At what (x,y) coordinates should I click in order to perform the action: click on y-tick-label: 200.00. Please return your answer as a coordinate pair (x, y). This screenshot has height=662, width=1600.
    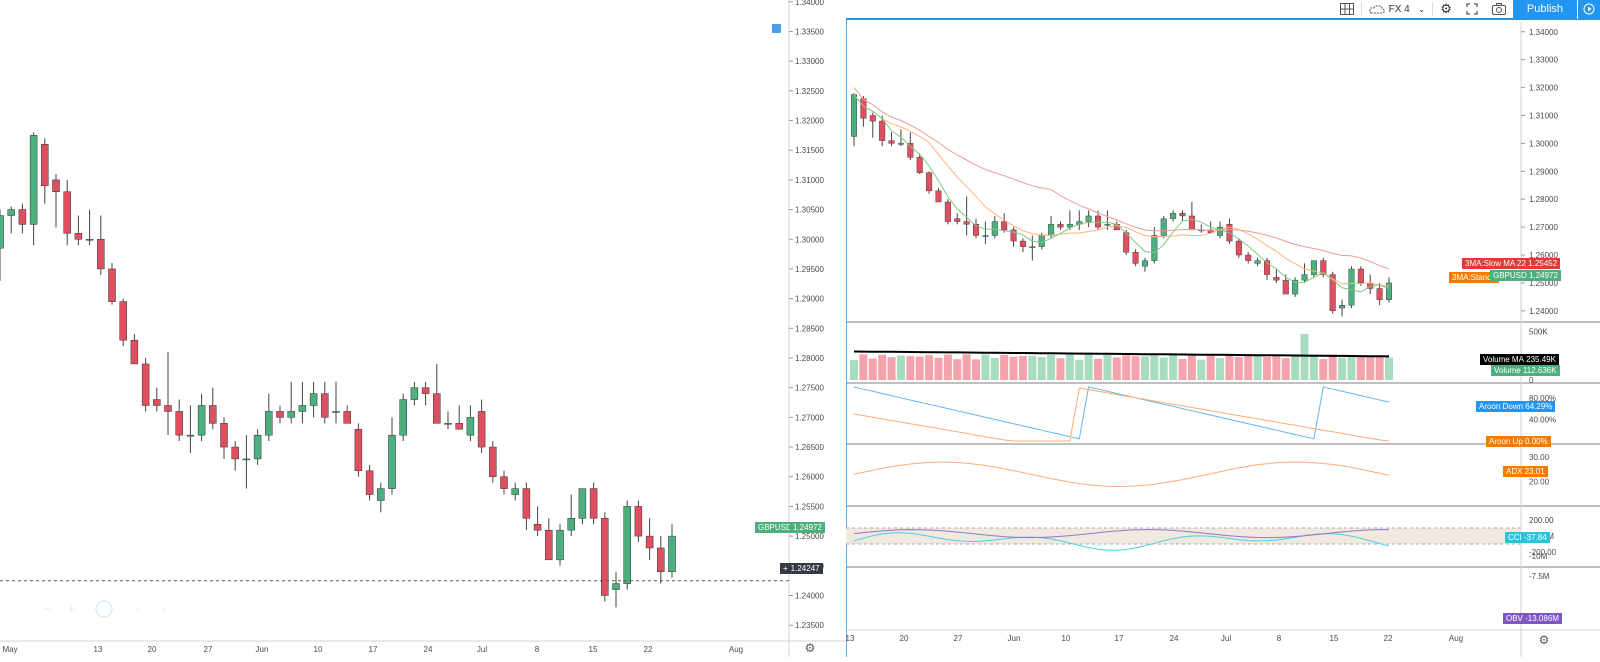
    Looking at the image, I should click on (1541, 520).